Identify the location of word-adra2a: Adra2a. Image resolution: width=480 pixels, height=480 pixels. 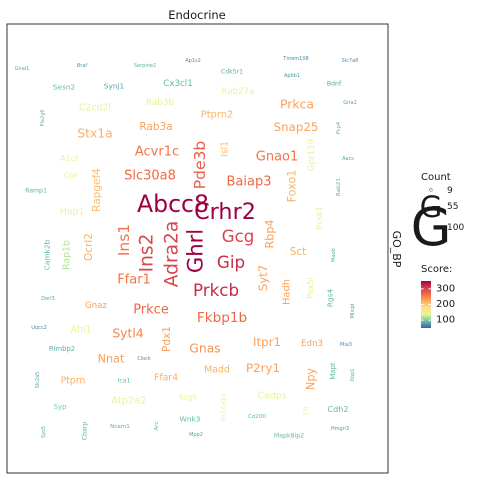
(172, 254).